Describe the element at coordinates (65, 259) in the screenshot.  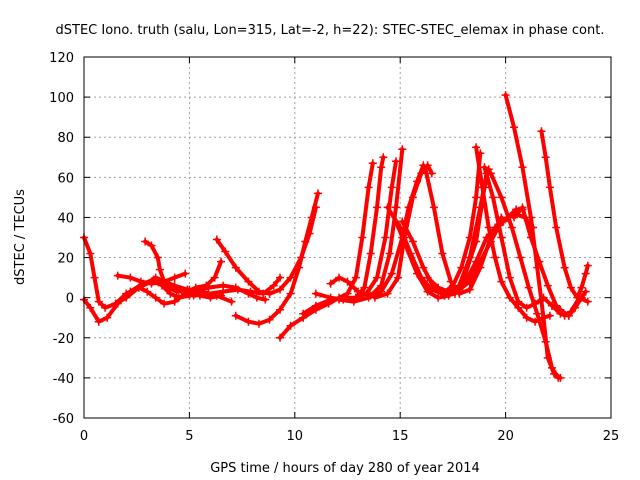
I see `y-tick-label: 20` at that location.